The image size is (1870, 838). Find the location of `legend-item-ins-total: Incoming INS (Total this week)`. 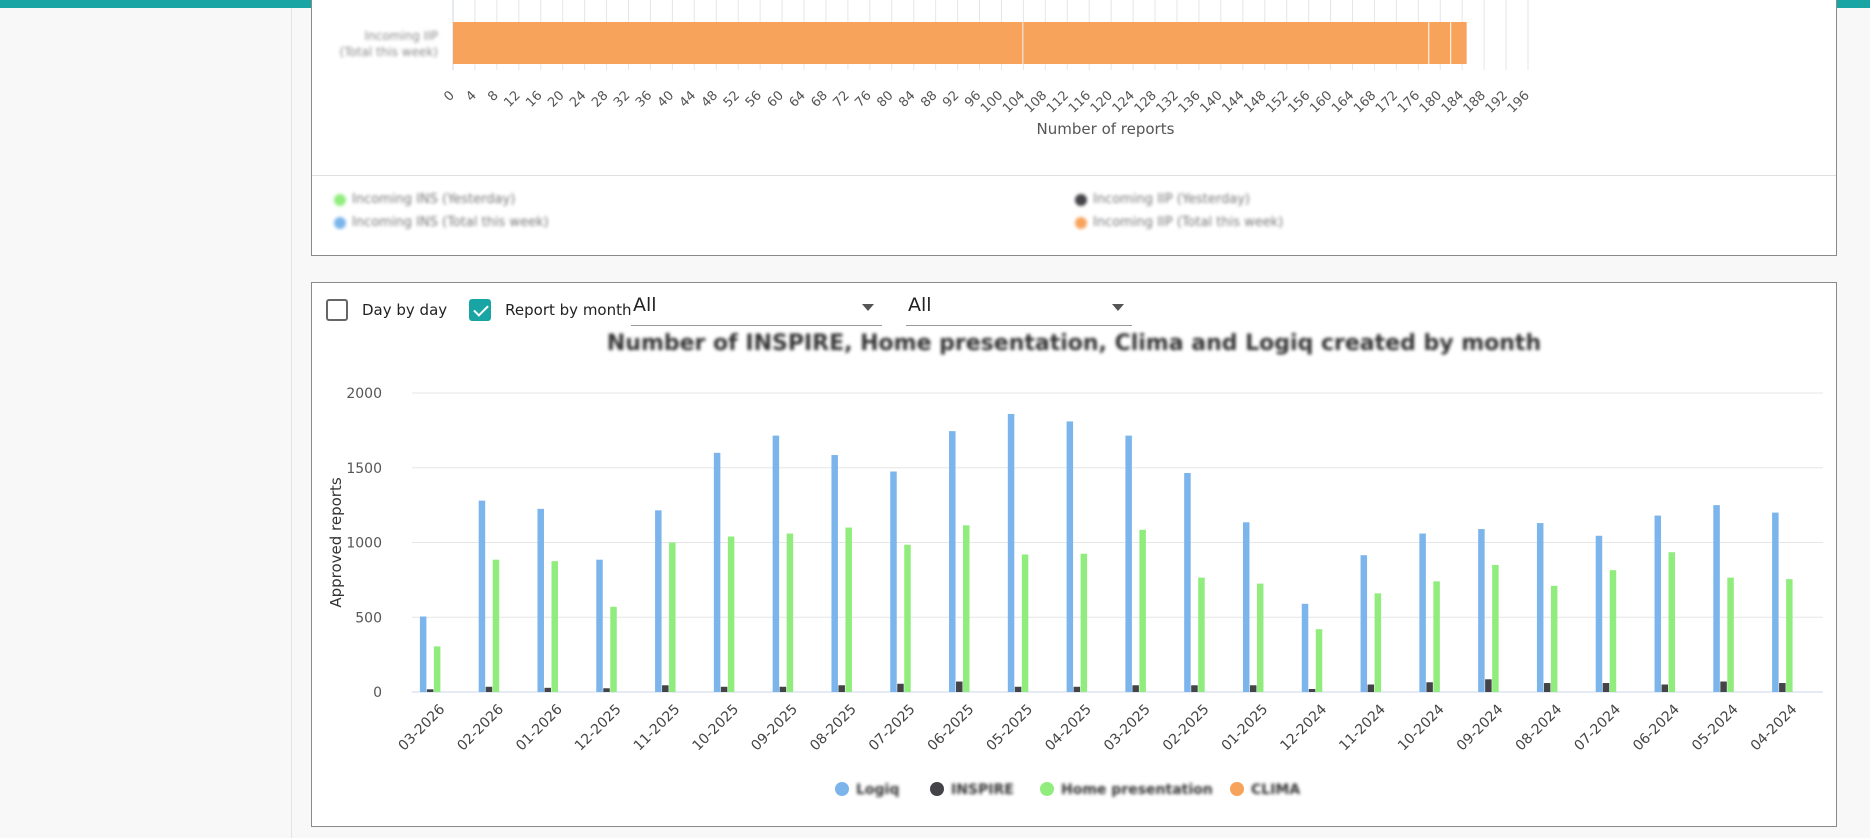

legend-item-ins-total: Incoming INS (Total this week) is located at coordinates (441, 222).